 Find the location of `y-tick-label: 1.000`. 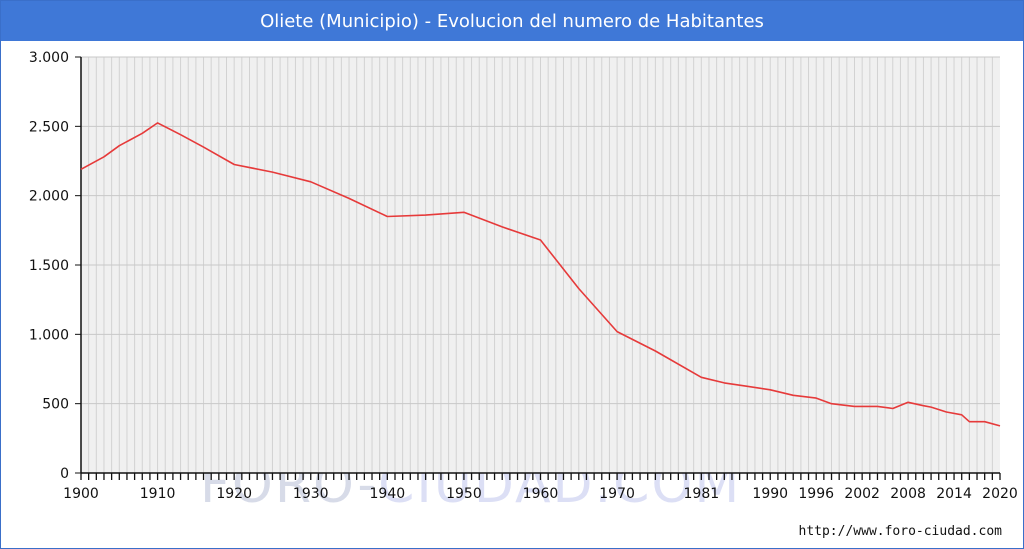

y-tick-label: 1.000 is located at coordinates (49, 335).